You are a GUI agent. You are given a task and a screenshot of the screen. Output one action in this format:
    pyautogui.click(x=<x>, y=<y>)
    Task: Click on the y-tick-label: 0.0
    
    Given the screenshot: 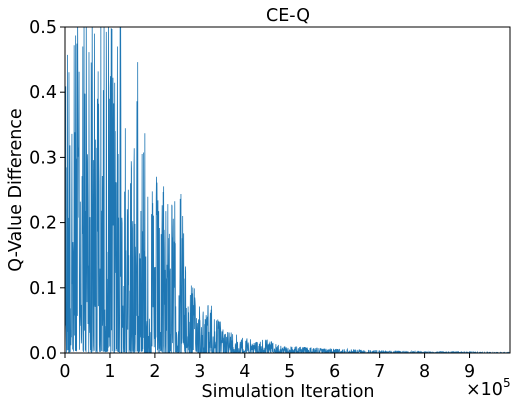 What is the action you would take?
    pyautogui.click(x=43, y=354)
    